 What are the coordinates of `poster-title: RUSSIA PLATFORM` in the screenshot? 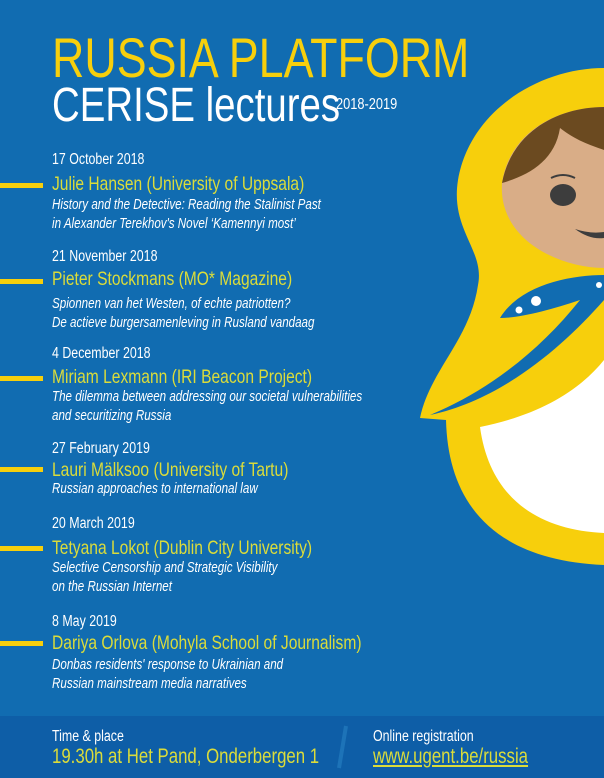 It's located at (261, 57).